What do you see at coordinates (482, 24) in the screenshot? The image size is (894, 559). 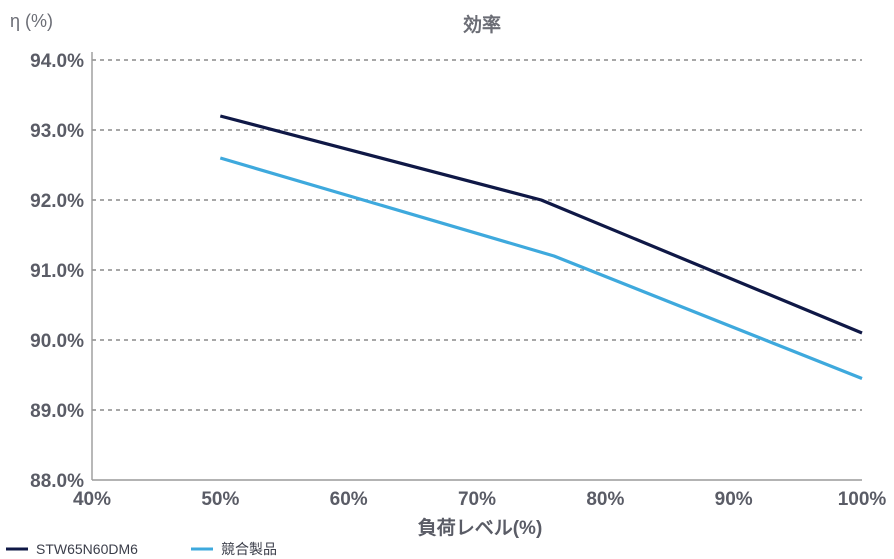 I see `chart-title: 効率` at bounding box center [482, 24].